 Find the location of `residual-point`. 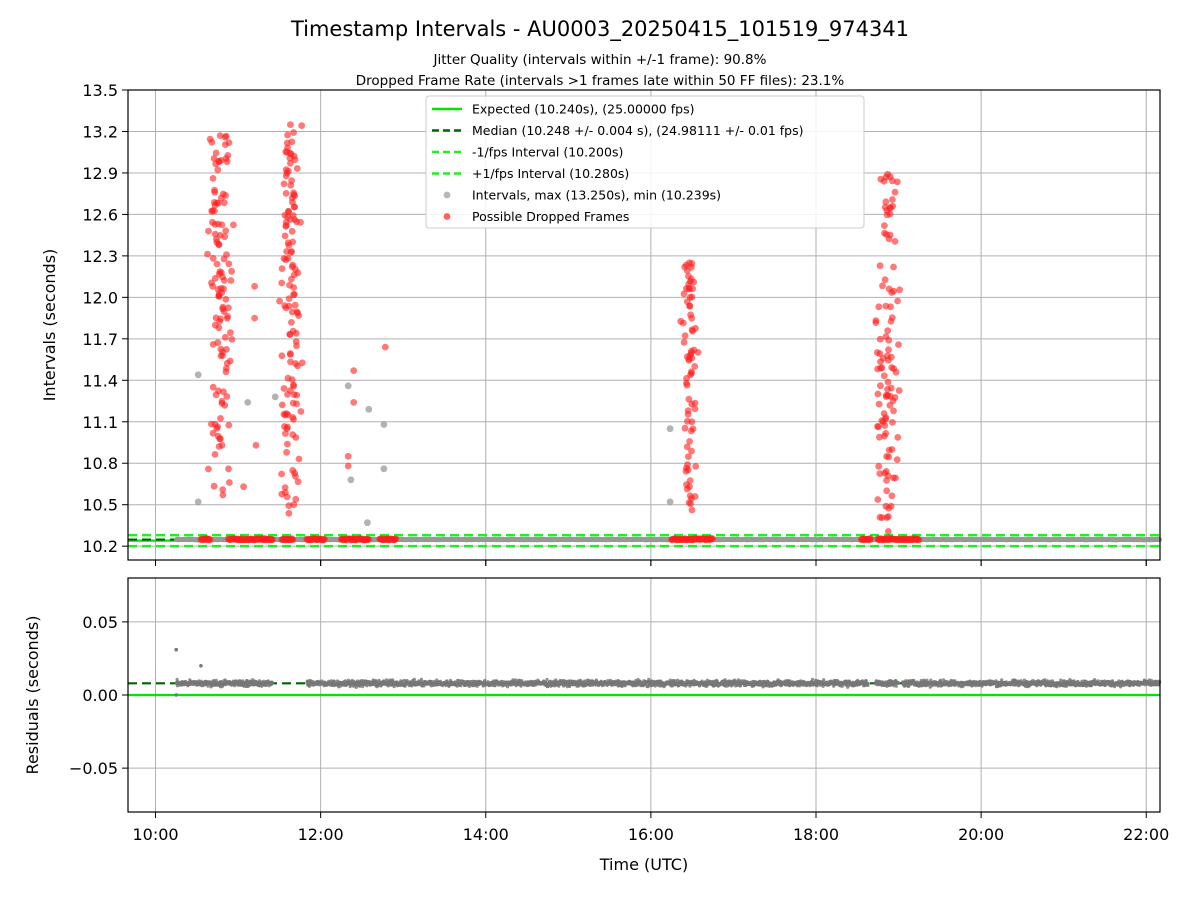

residual-point is located at coordinates (421, 679).